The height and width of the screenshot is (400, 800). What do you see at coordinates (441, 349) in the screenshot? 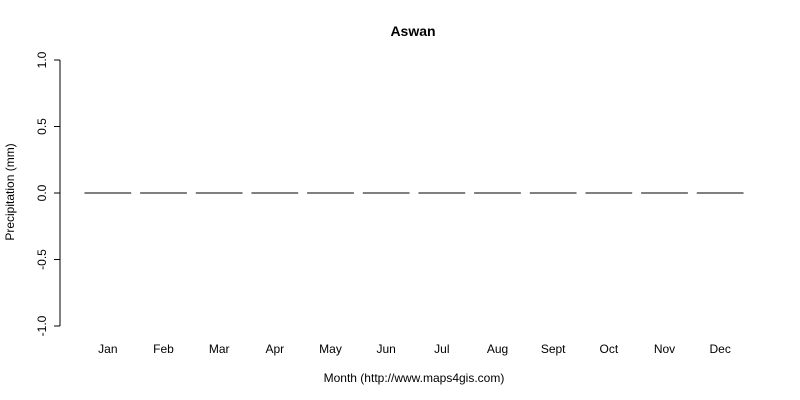
I see `x-tick-label-jul: Jul` at bounding box center [441, 349].